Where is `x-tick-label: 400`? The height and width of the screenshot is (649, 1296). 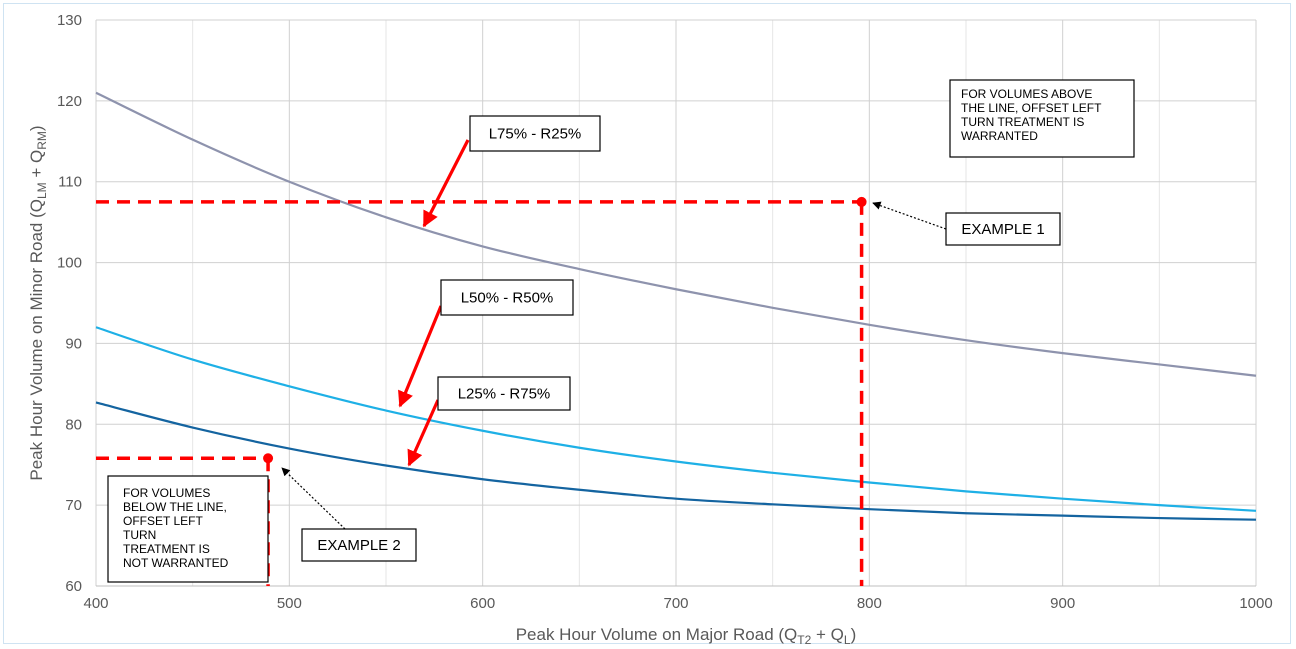
x-tick-label: 400 is located at coordinates (95, 603).